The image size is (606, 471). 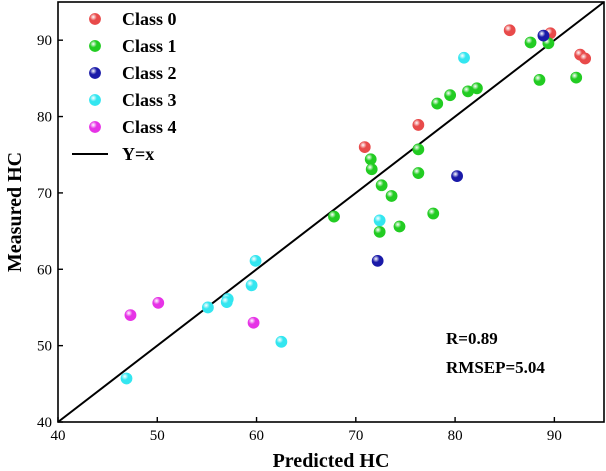 I want to click on legend-label-reference-line: Y=x, so click(x=138, y=154).